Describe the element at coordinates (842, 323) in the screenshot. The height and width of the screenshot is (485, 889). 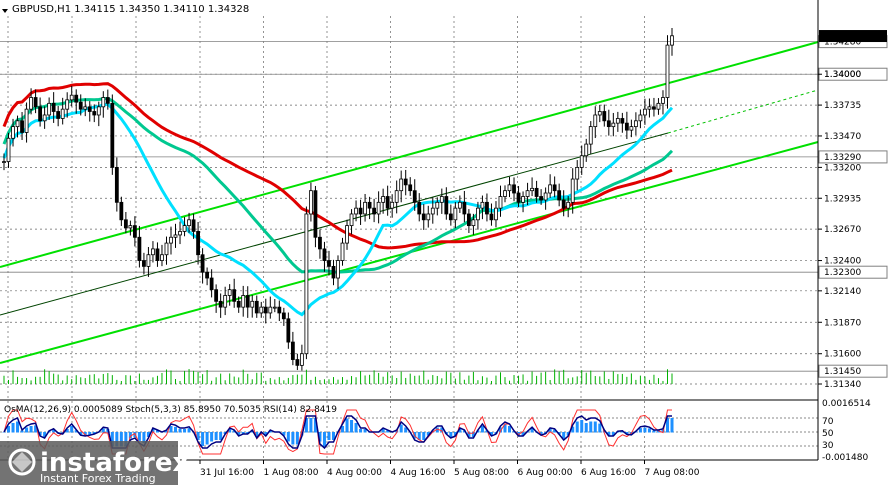
I see `y-tick-label: 1.31870` at that location.